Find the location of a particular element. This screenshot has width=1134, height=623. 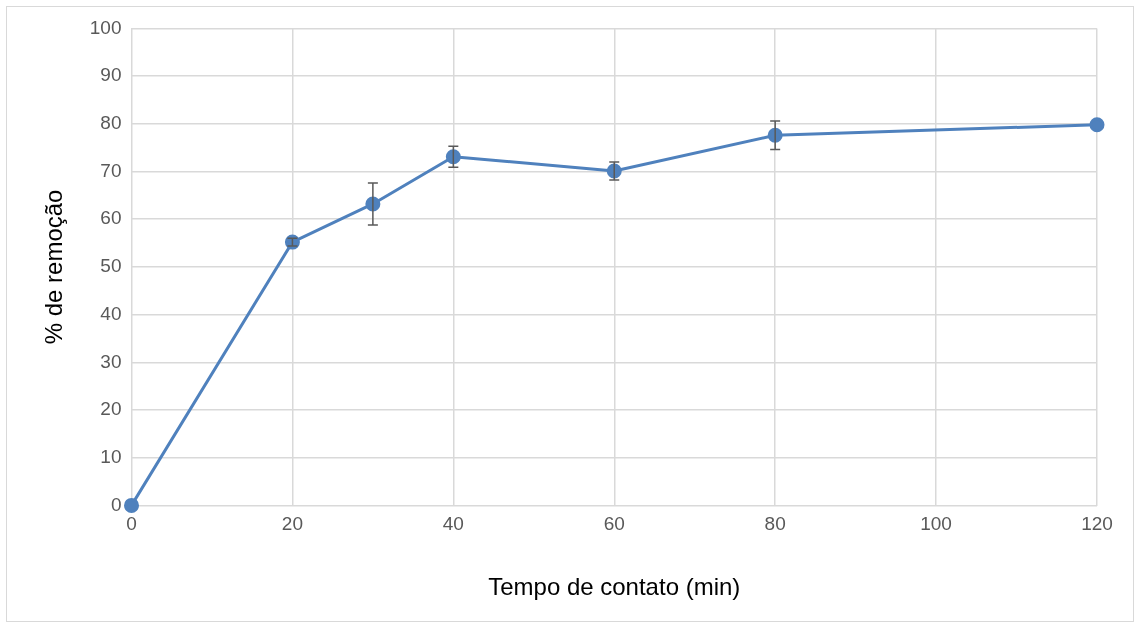

y-tick-label: 80 is located at coordinates (111, 123).